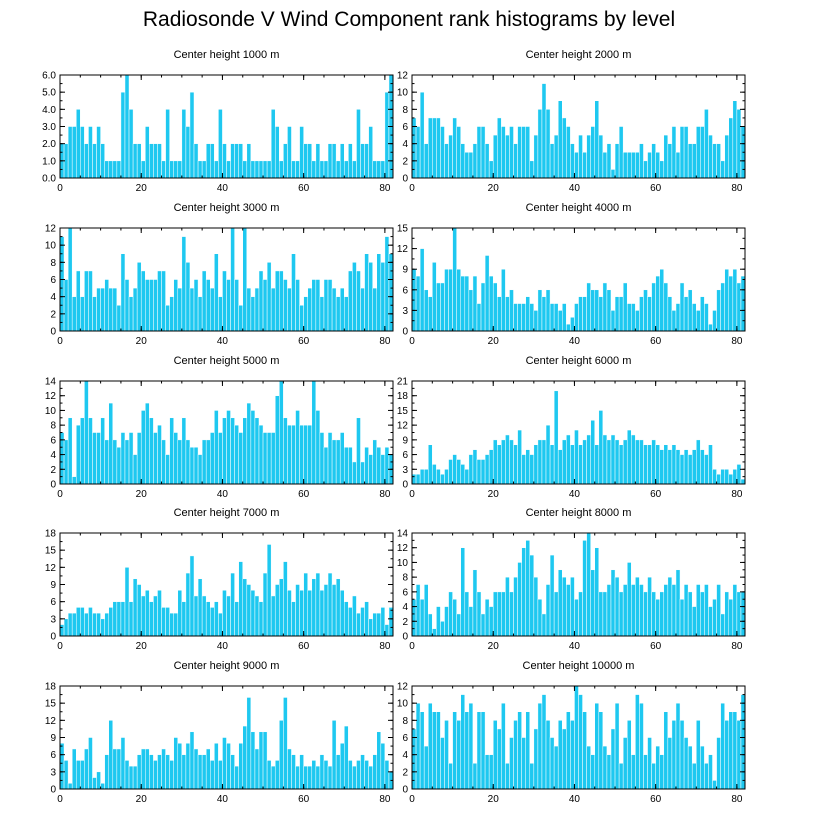 This screenshot has height=824, width=818. I want to click on y-tick-label: 2, so click(405, 622).